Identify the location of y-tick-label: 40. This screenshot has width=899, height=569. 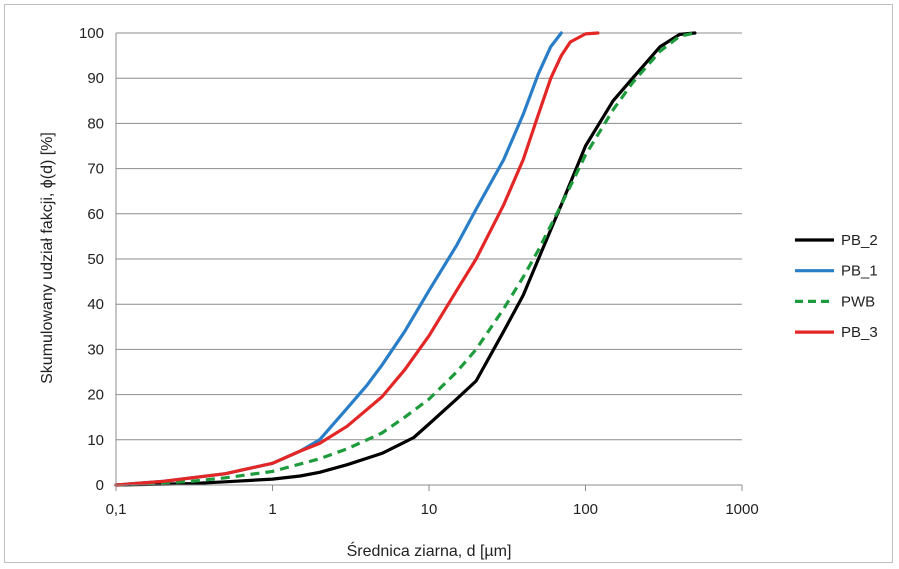
(95, 304).